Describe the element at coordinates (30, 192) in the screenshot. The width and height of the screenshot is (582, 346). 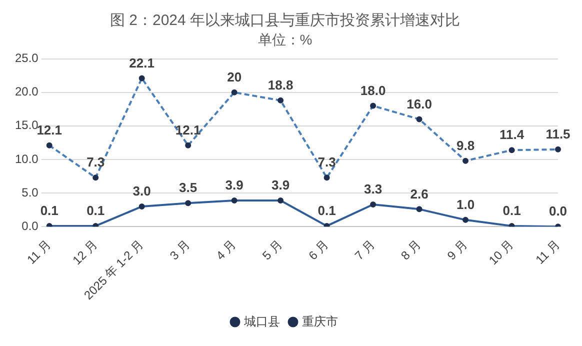
I see `y-tick-label: 5.0` at that location.